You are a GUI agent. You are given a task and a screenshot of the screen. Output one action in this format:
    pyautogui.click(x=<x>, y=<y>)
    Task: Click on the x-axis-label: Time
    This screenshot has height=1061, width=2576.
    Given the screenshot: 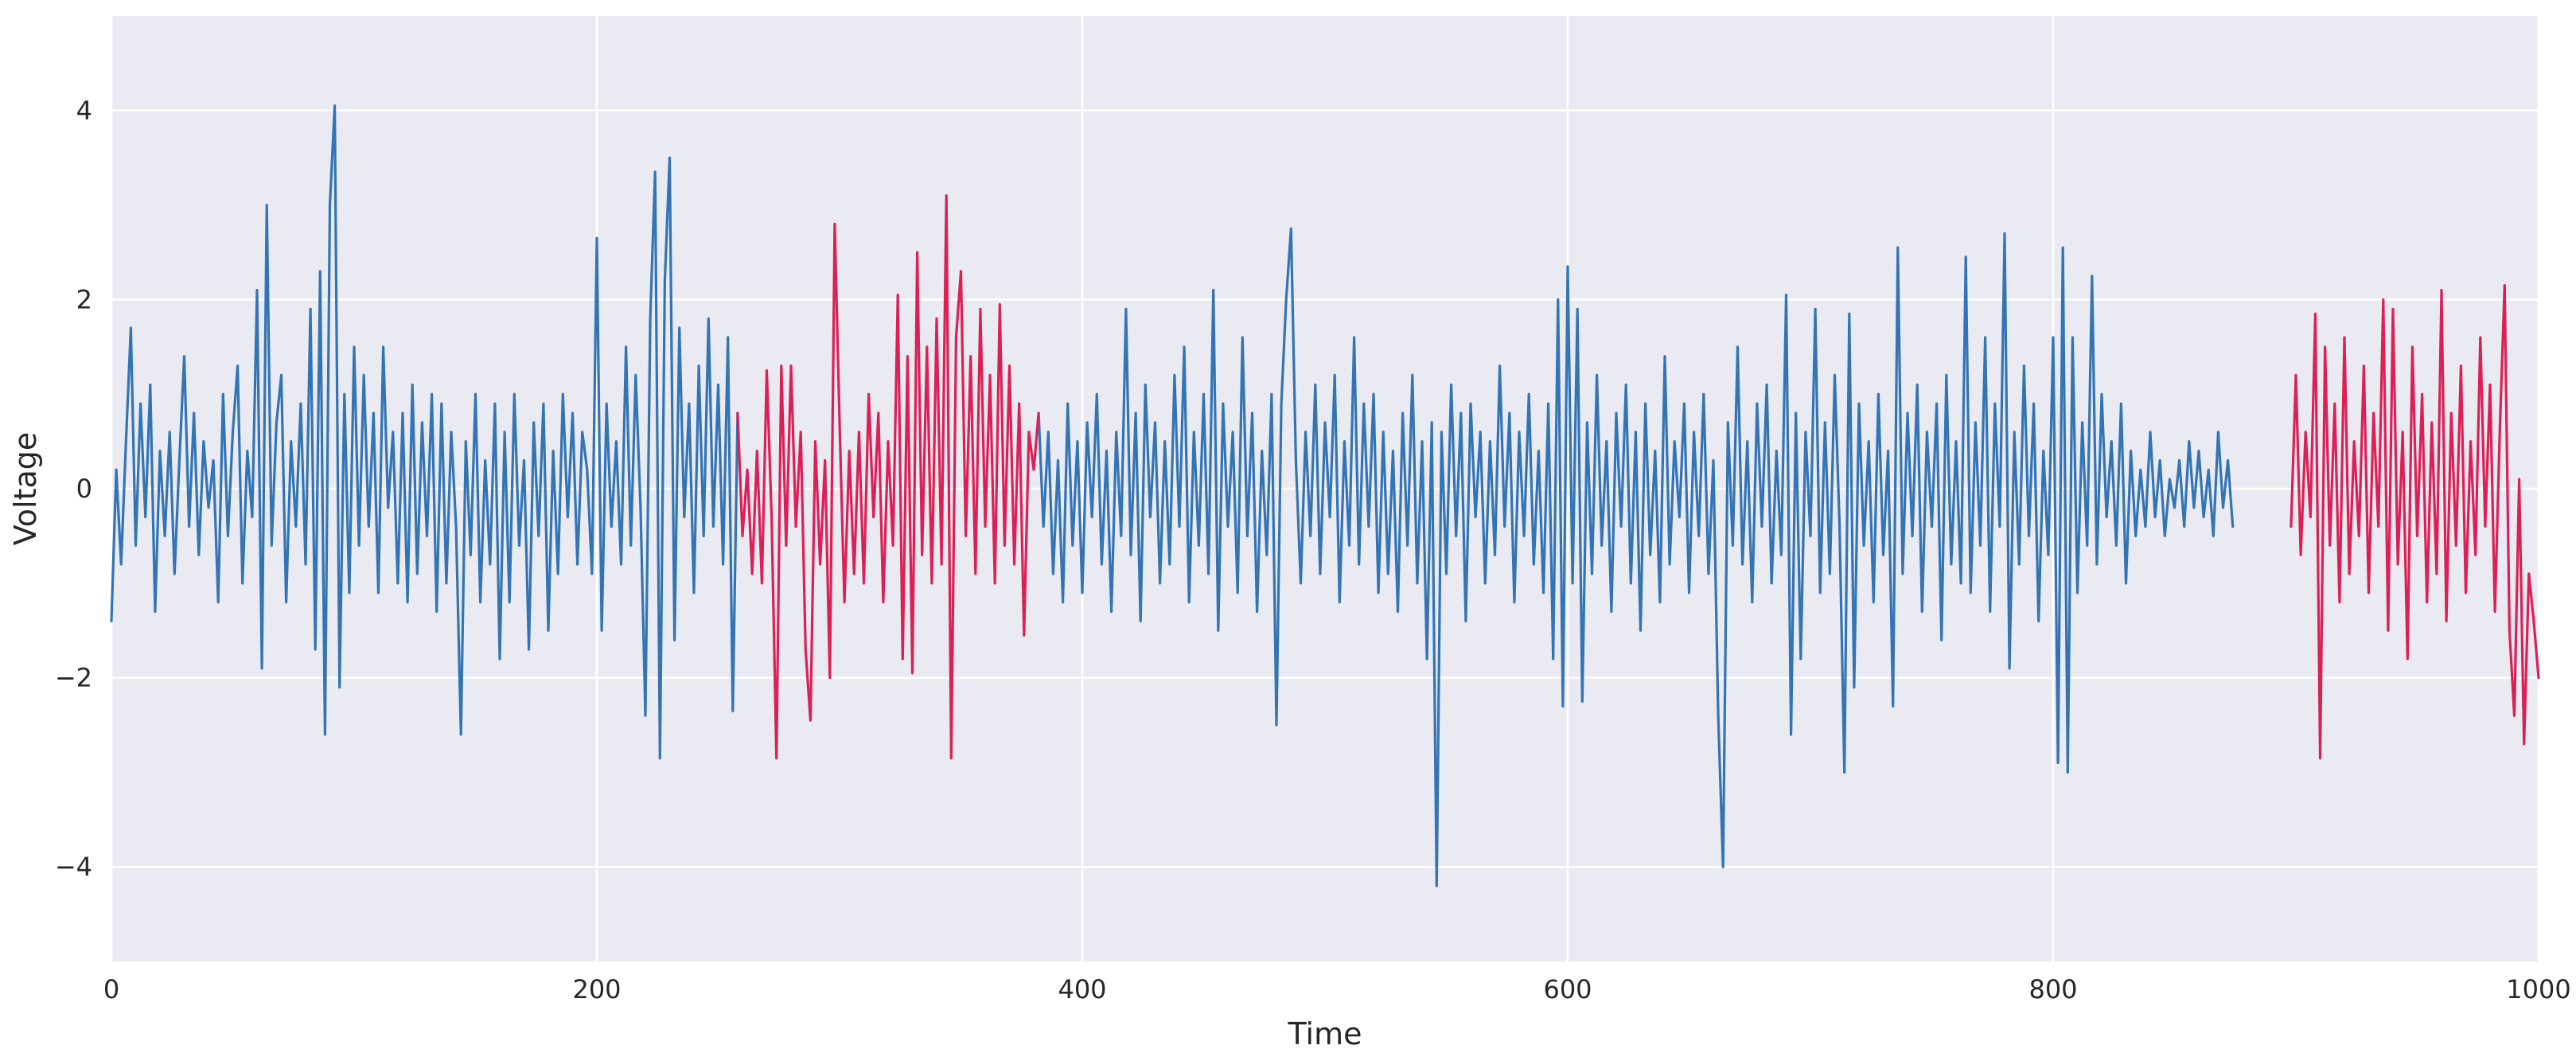 What is the action you would take?
    pyautogui.click(x=1325, y=1033)
    